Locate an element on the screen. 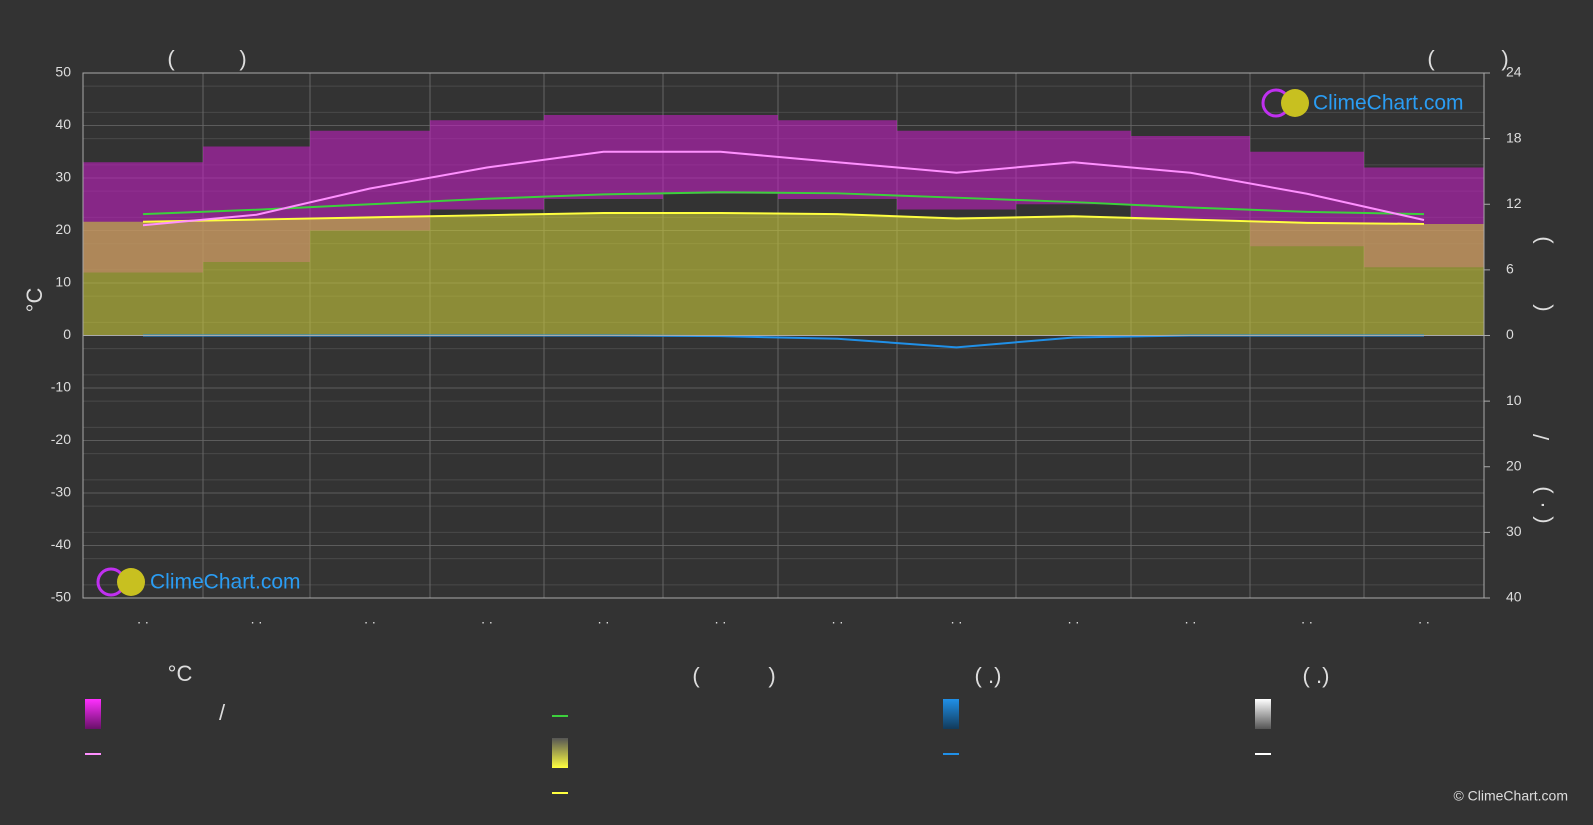  y3-tick-label: 30 is located at coordinates (1514, 531).